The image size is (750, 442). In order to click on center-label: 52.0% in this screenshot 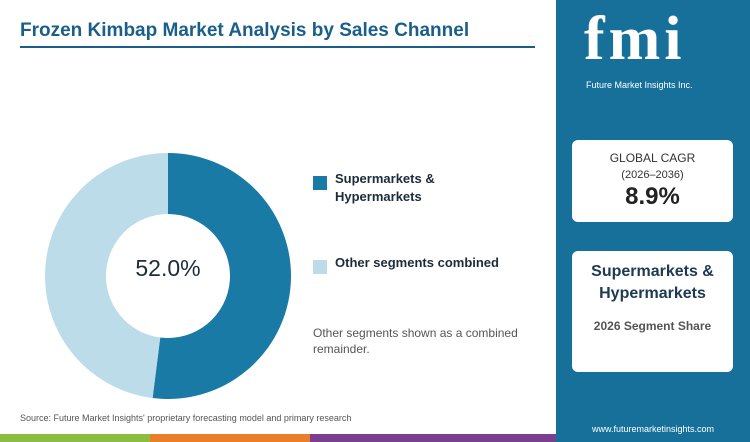, I will do `click(167, 268)`.